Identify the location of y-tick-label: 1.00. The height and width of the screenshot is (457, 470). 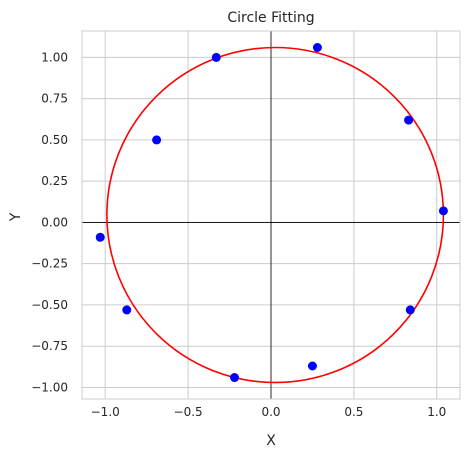
(54, 57).